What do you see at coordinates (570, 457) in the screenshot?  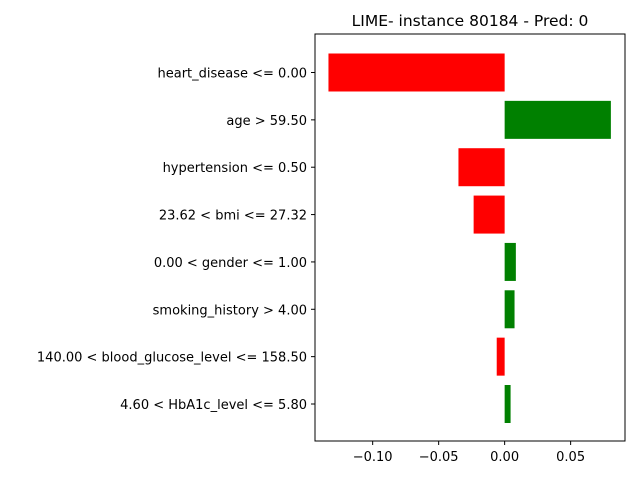 I see `x-tick-label-3: 0.05` at bounding box center [570, 457].